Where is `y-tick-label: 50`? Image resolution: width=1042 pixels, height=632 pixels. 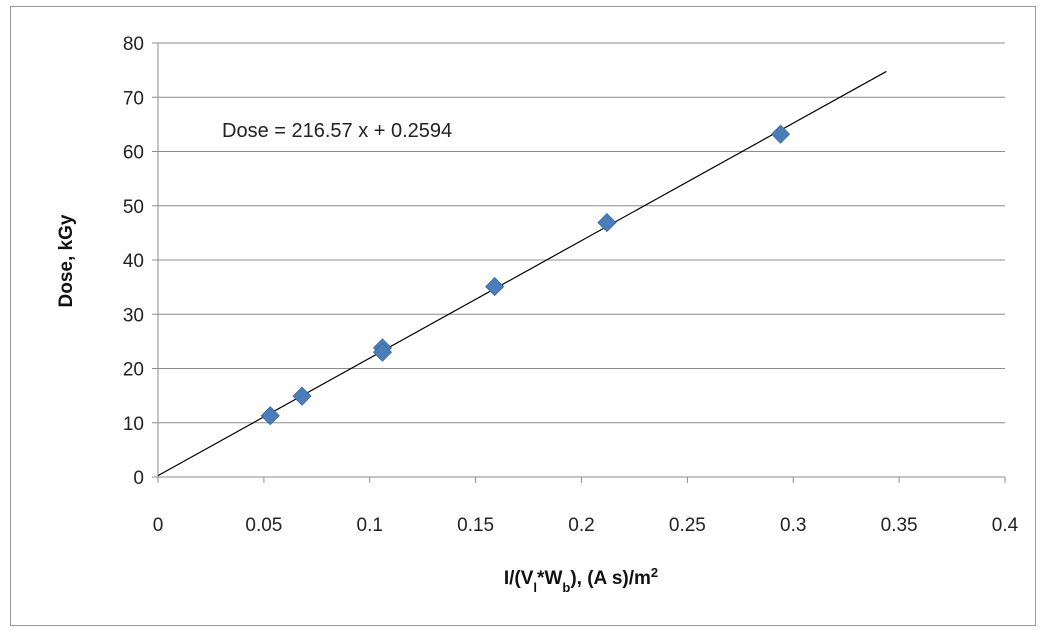
y-tick-label: 50 is located at coordinates (133, 207).